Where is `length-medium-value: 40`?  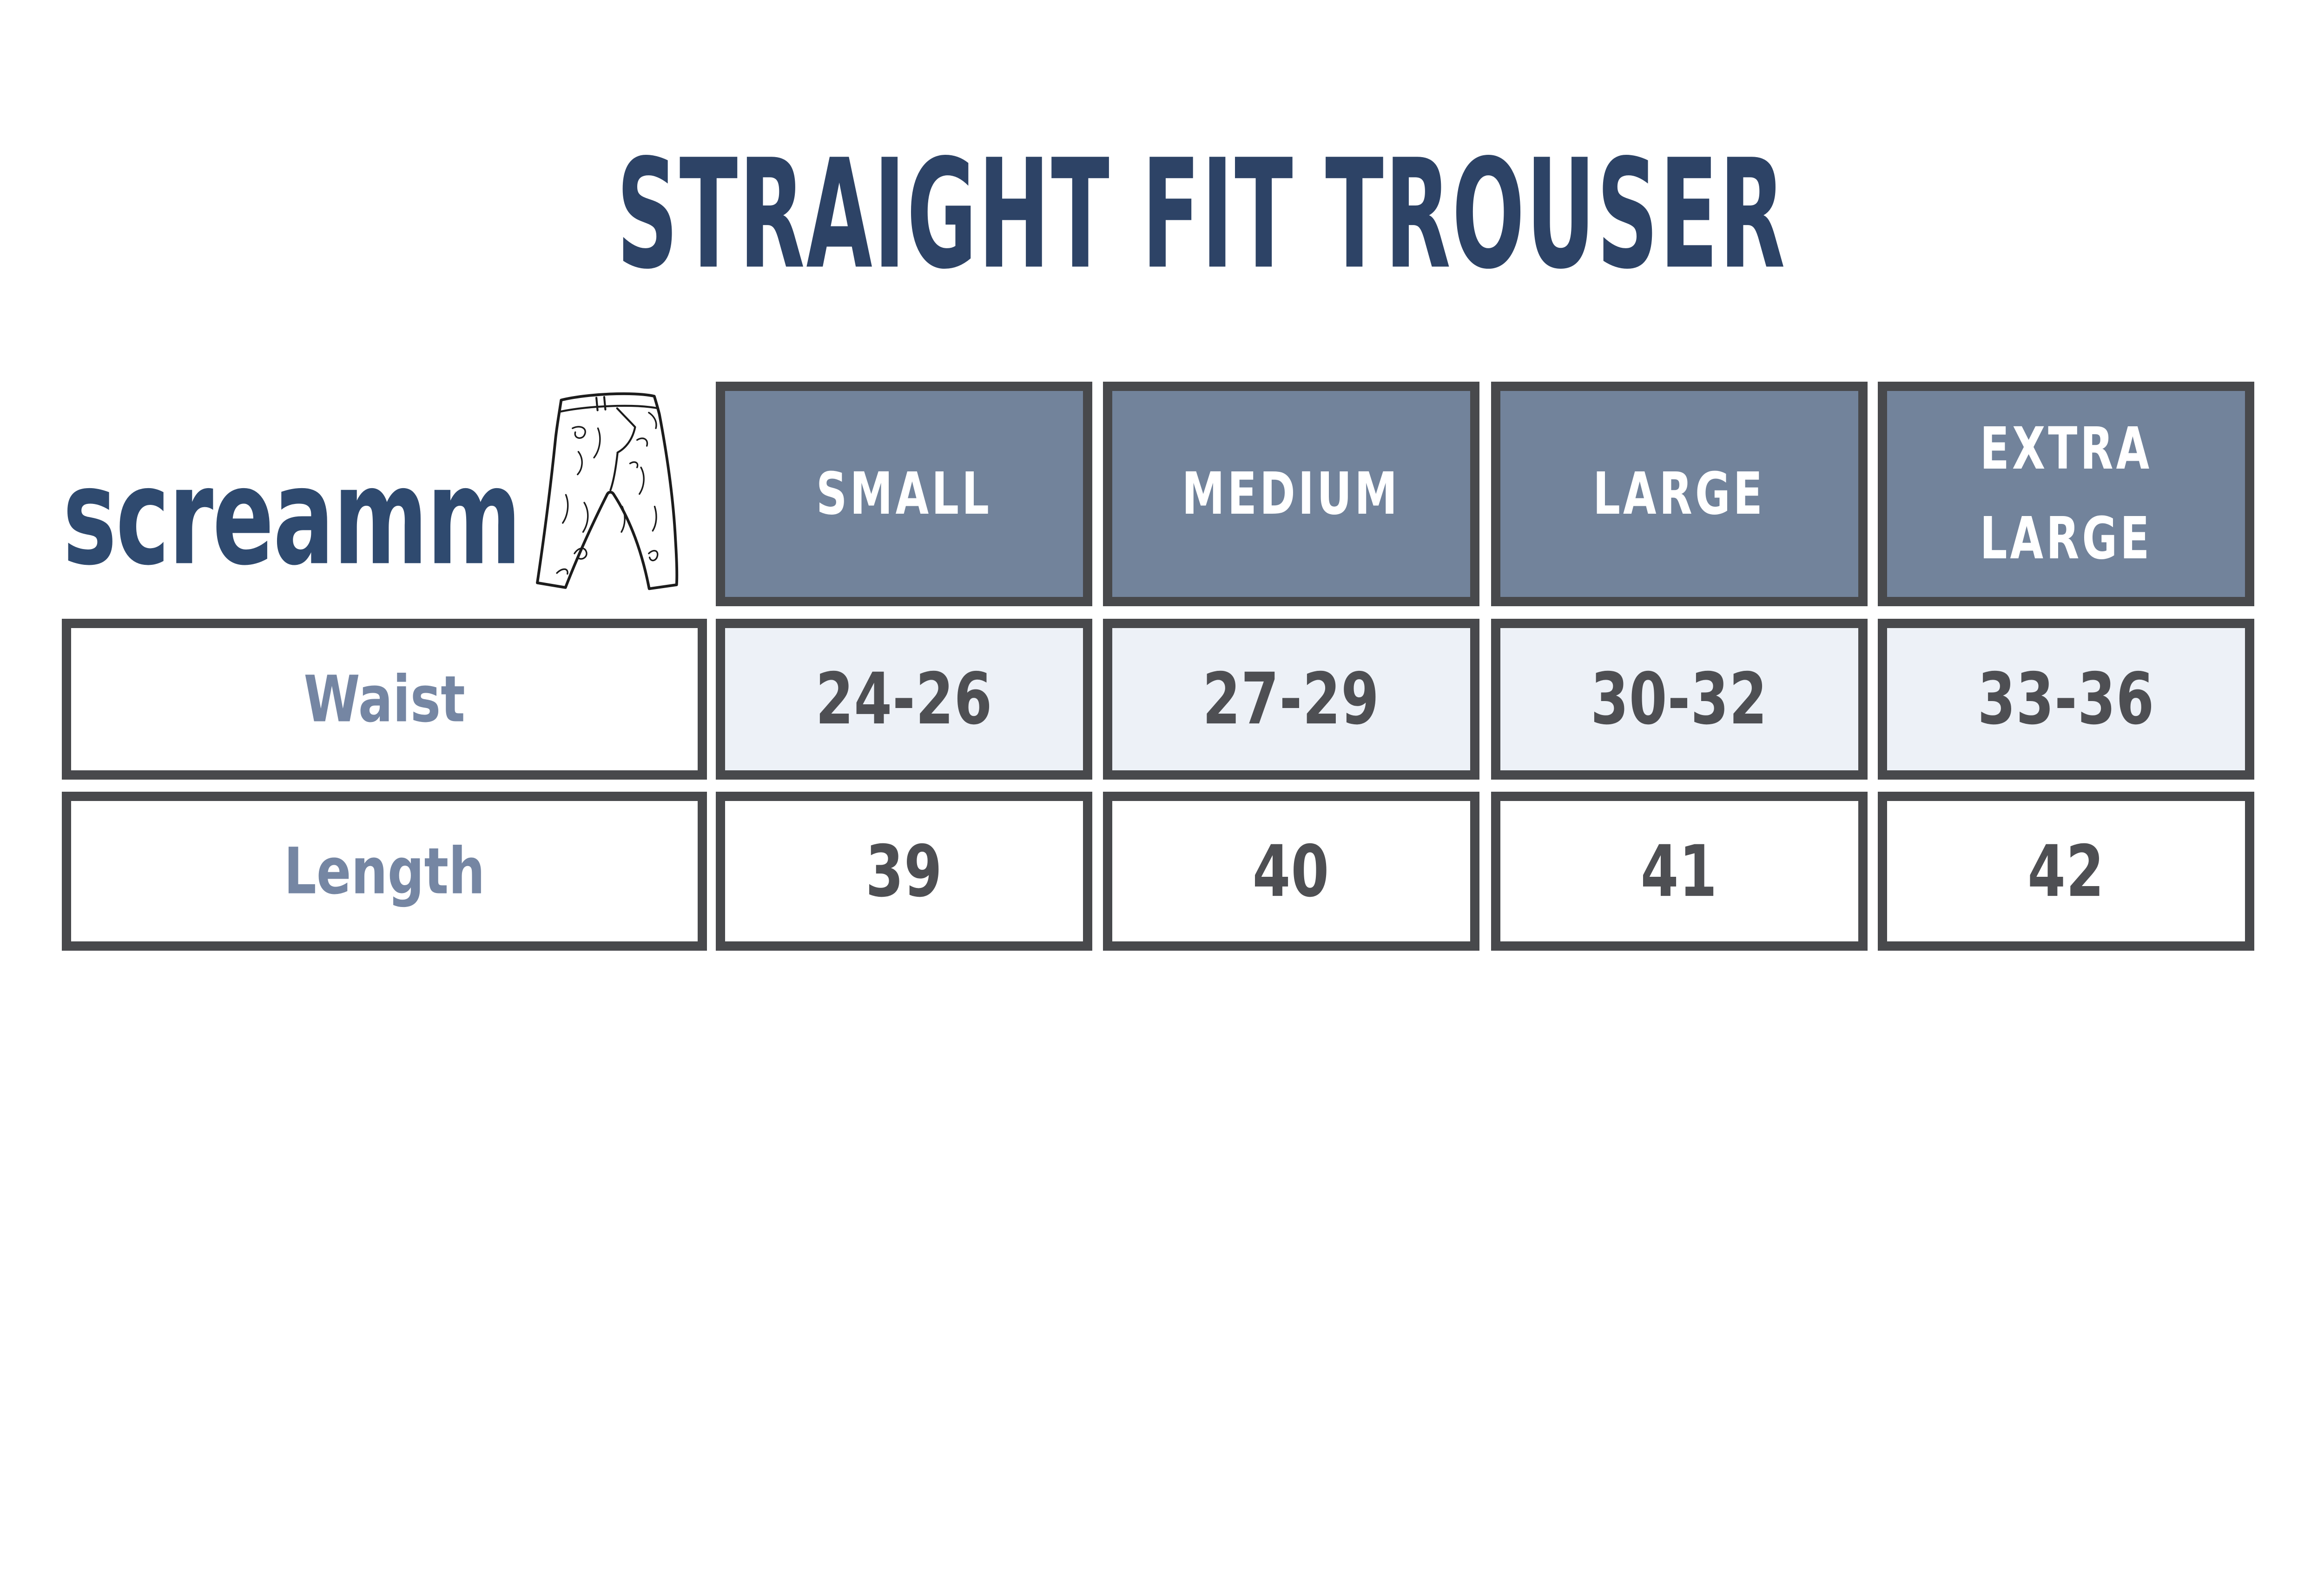
length-medium-value: 40 is located at coordinates (1291, 871).